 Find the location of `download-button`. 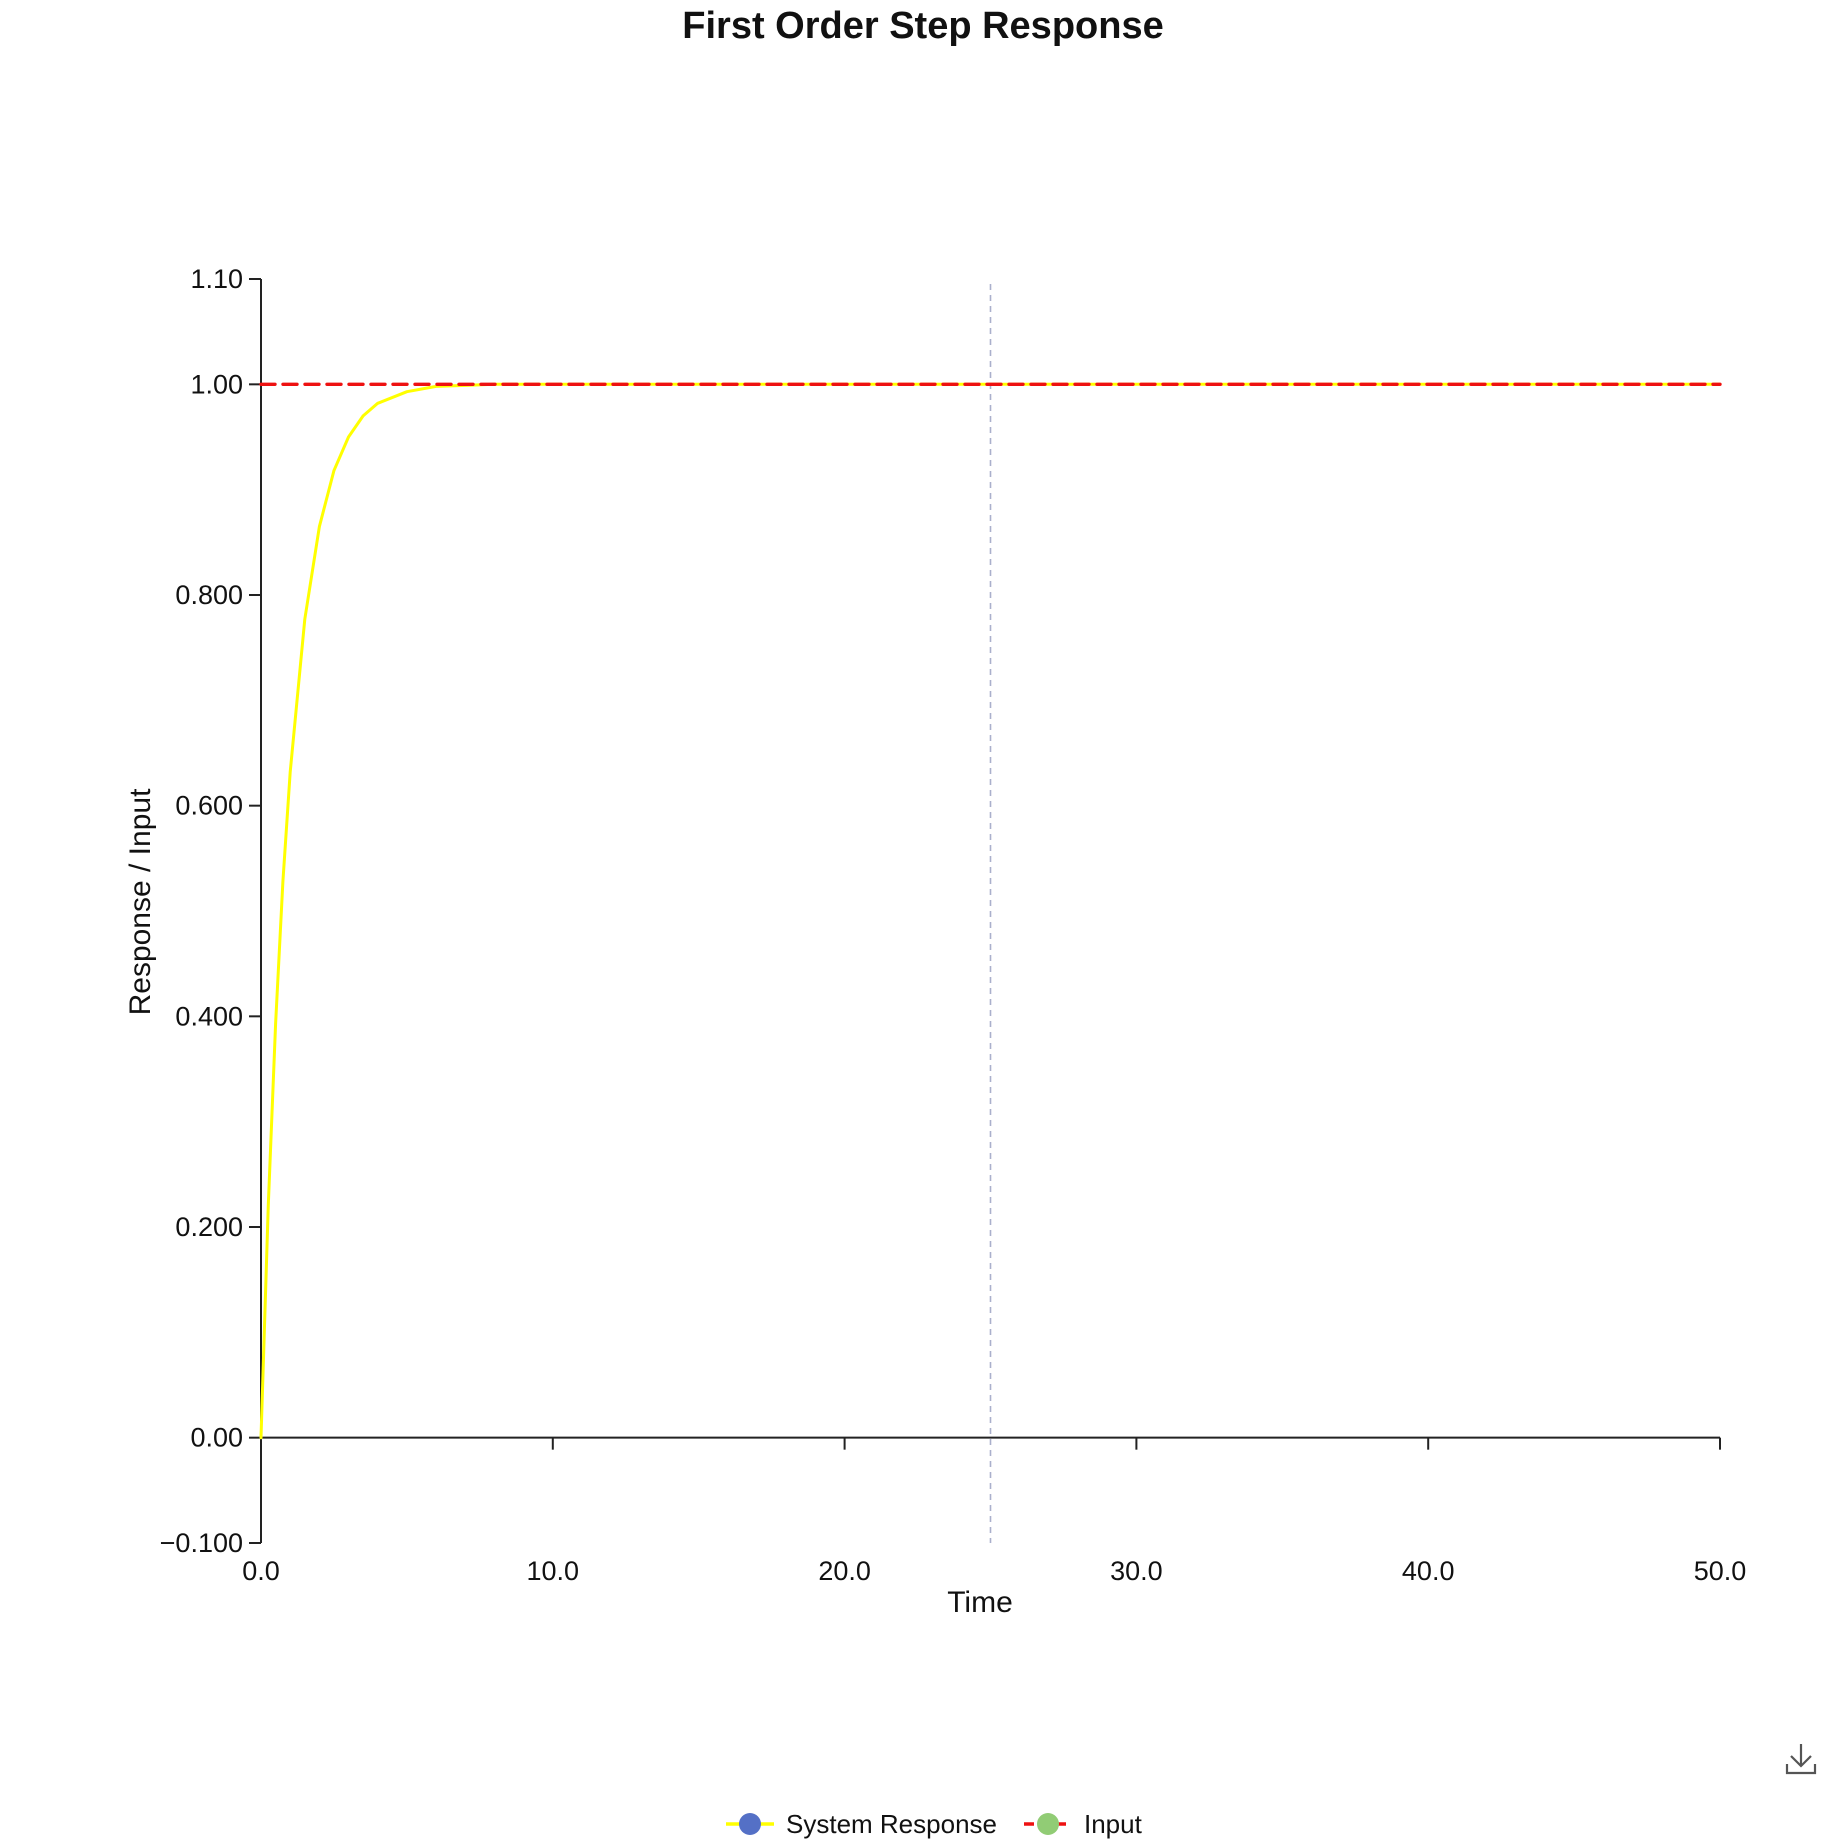

download-button is located at coordinates (1801, 1759).